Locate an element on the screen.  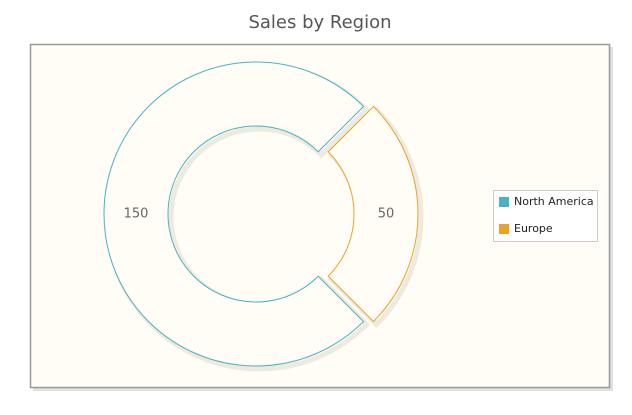
chart-title: Sales by Region is located at coordinates (319, 22).